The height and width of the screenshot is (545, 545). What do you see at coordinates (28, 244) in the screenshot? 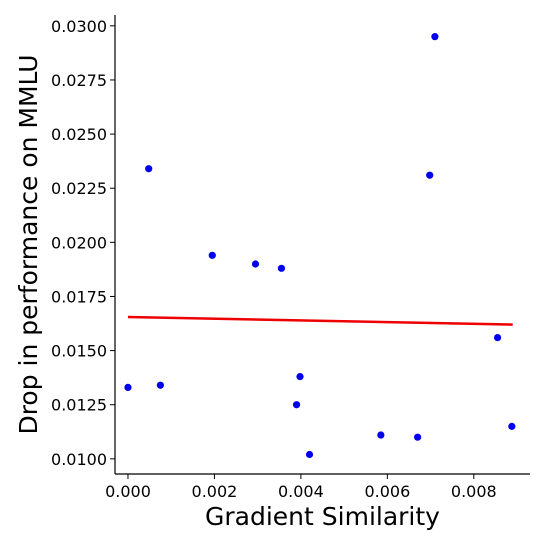
I see `y-axis-title: Drop in performance on MMLU` at bounding box center [28, 244].